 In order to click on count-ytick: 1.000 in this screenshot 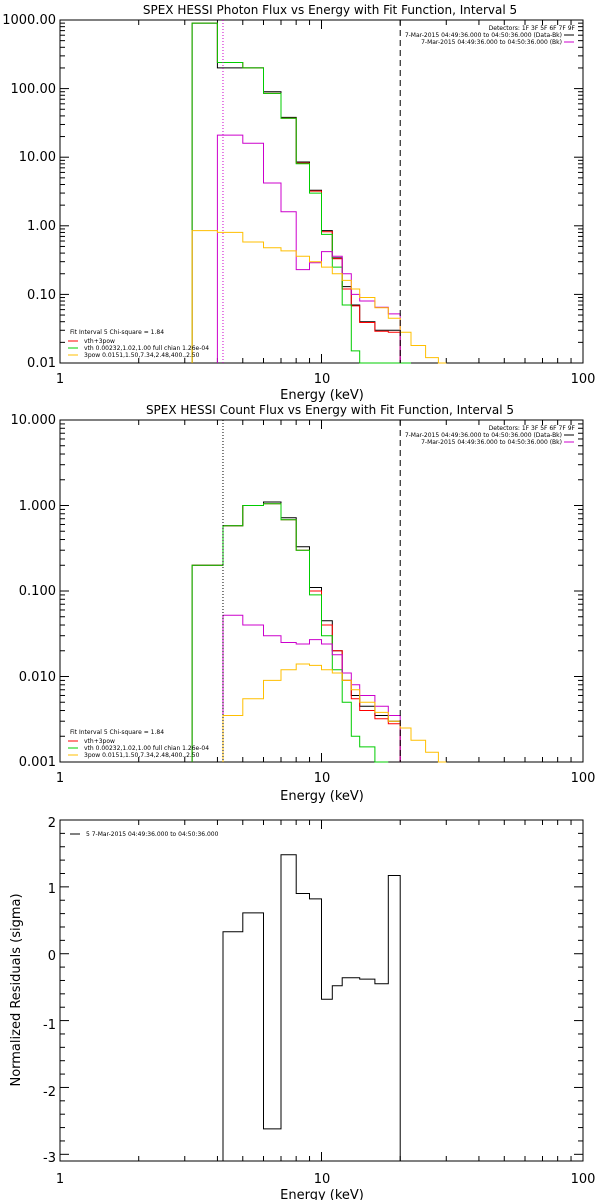, I will do `click(37, 506)`.